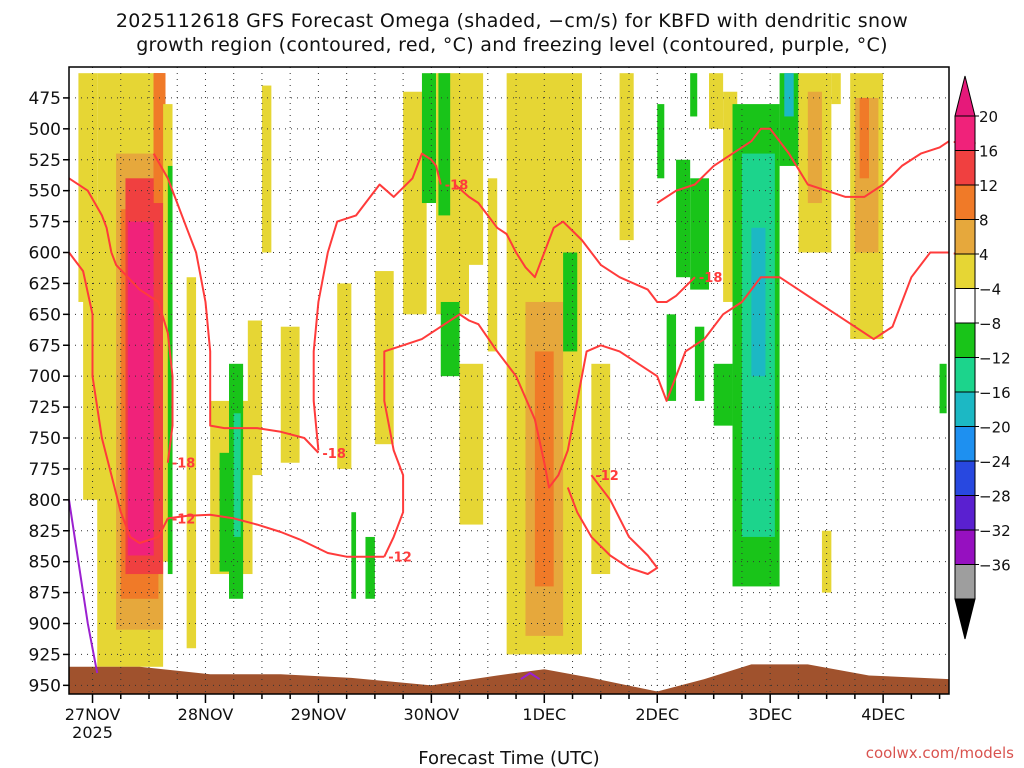 Image resolution: width=1024 pixels, height=768 pixels. I want to click on colorbar-label-13: −36, so click(995, 566).